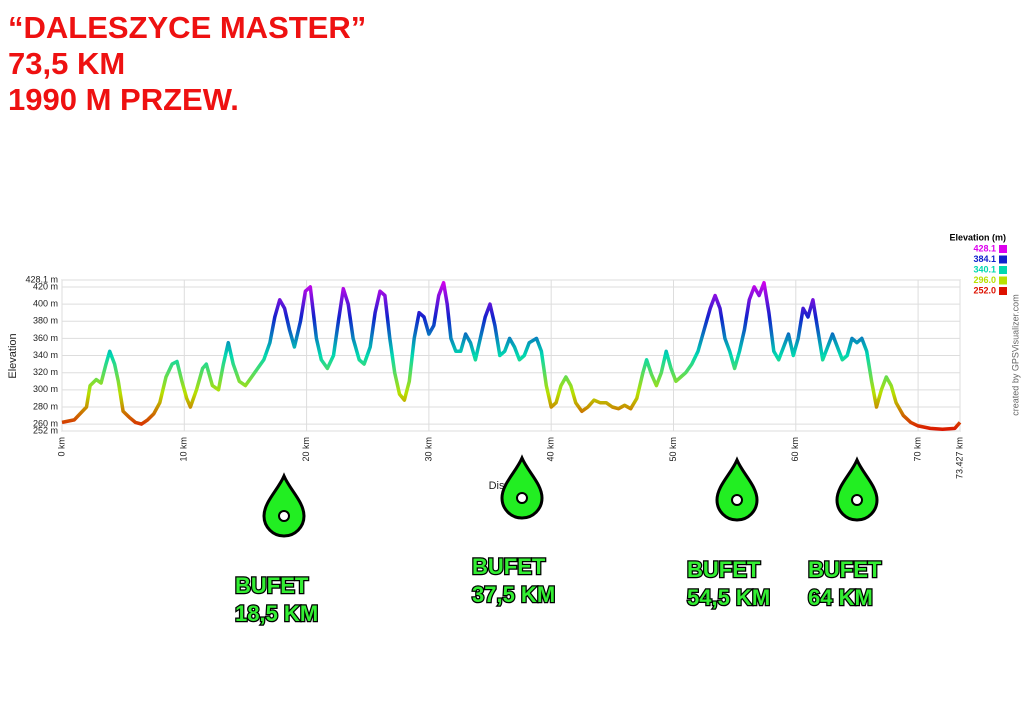 The image size is (1024, 723). What do you see at coordinates (428, 449) in the screenshot?
I see `x-tick-label: 30 km` at bounding box center [428, 449].